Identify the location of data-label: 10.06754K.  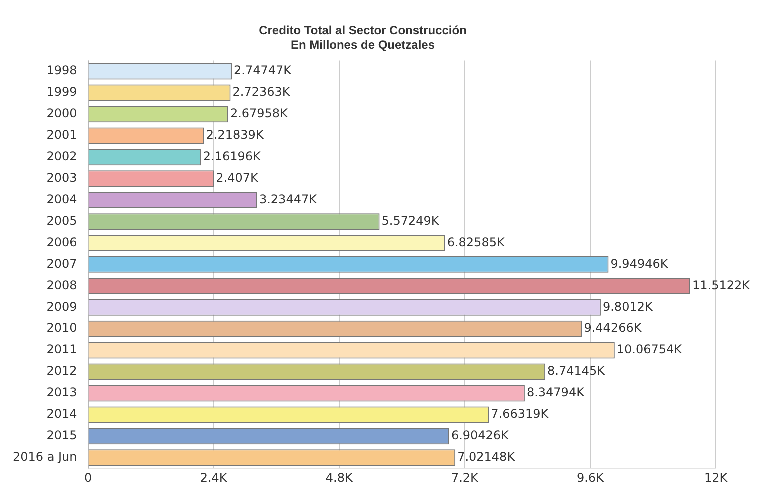
(650, 349).